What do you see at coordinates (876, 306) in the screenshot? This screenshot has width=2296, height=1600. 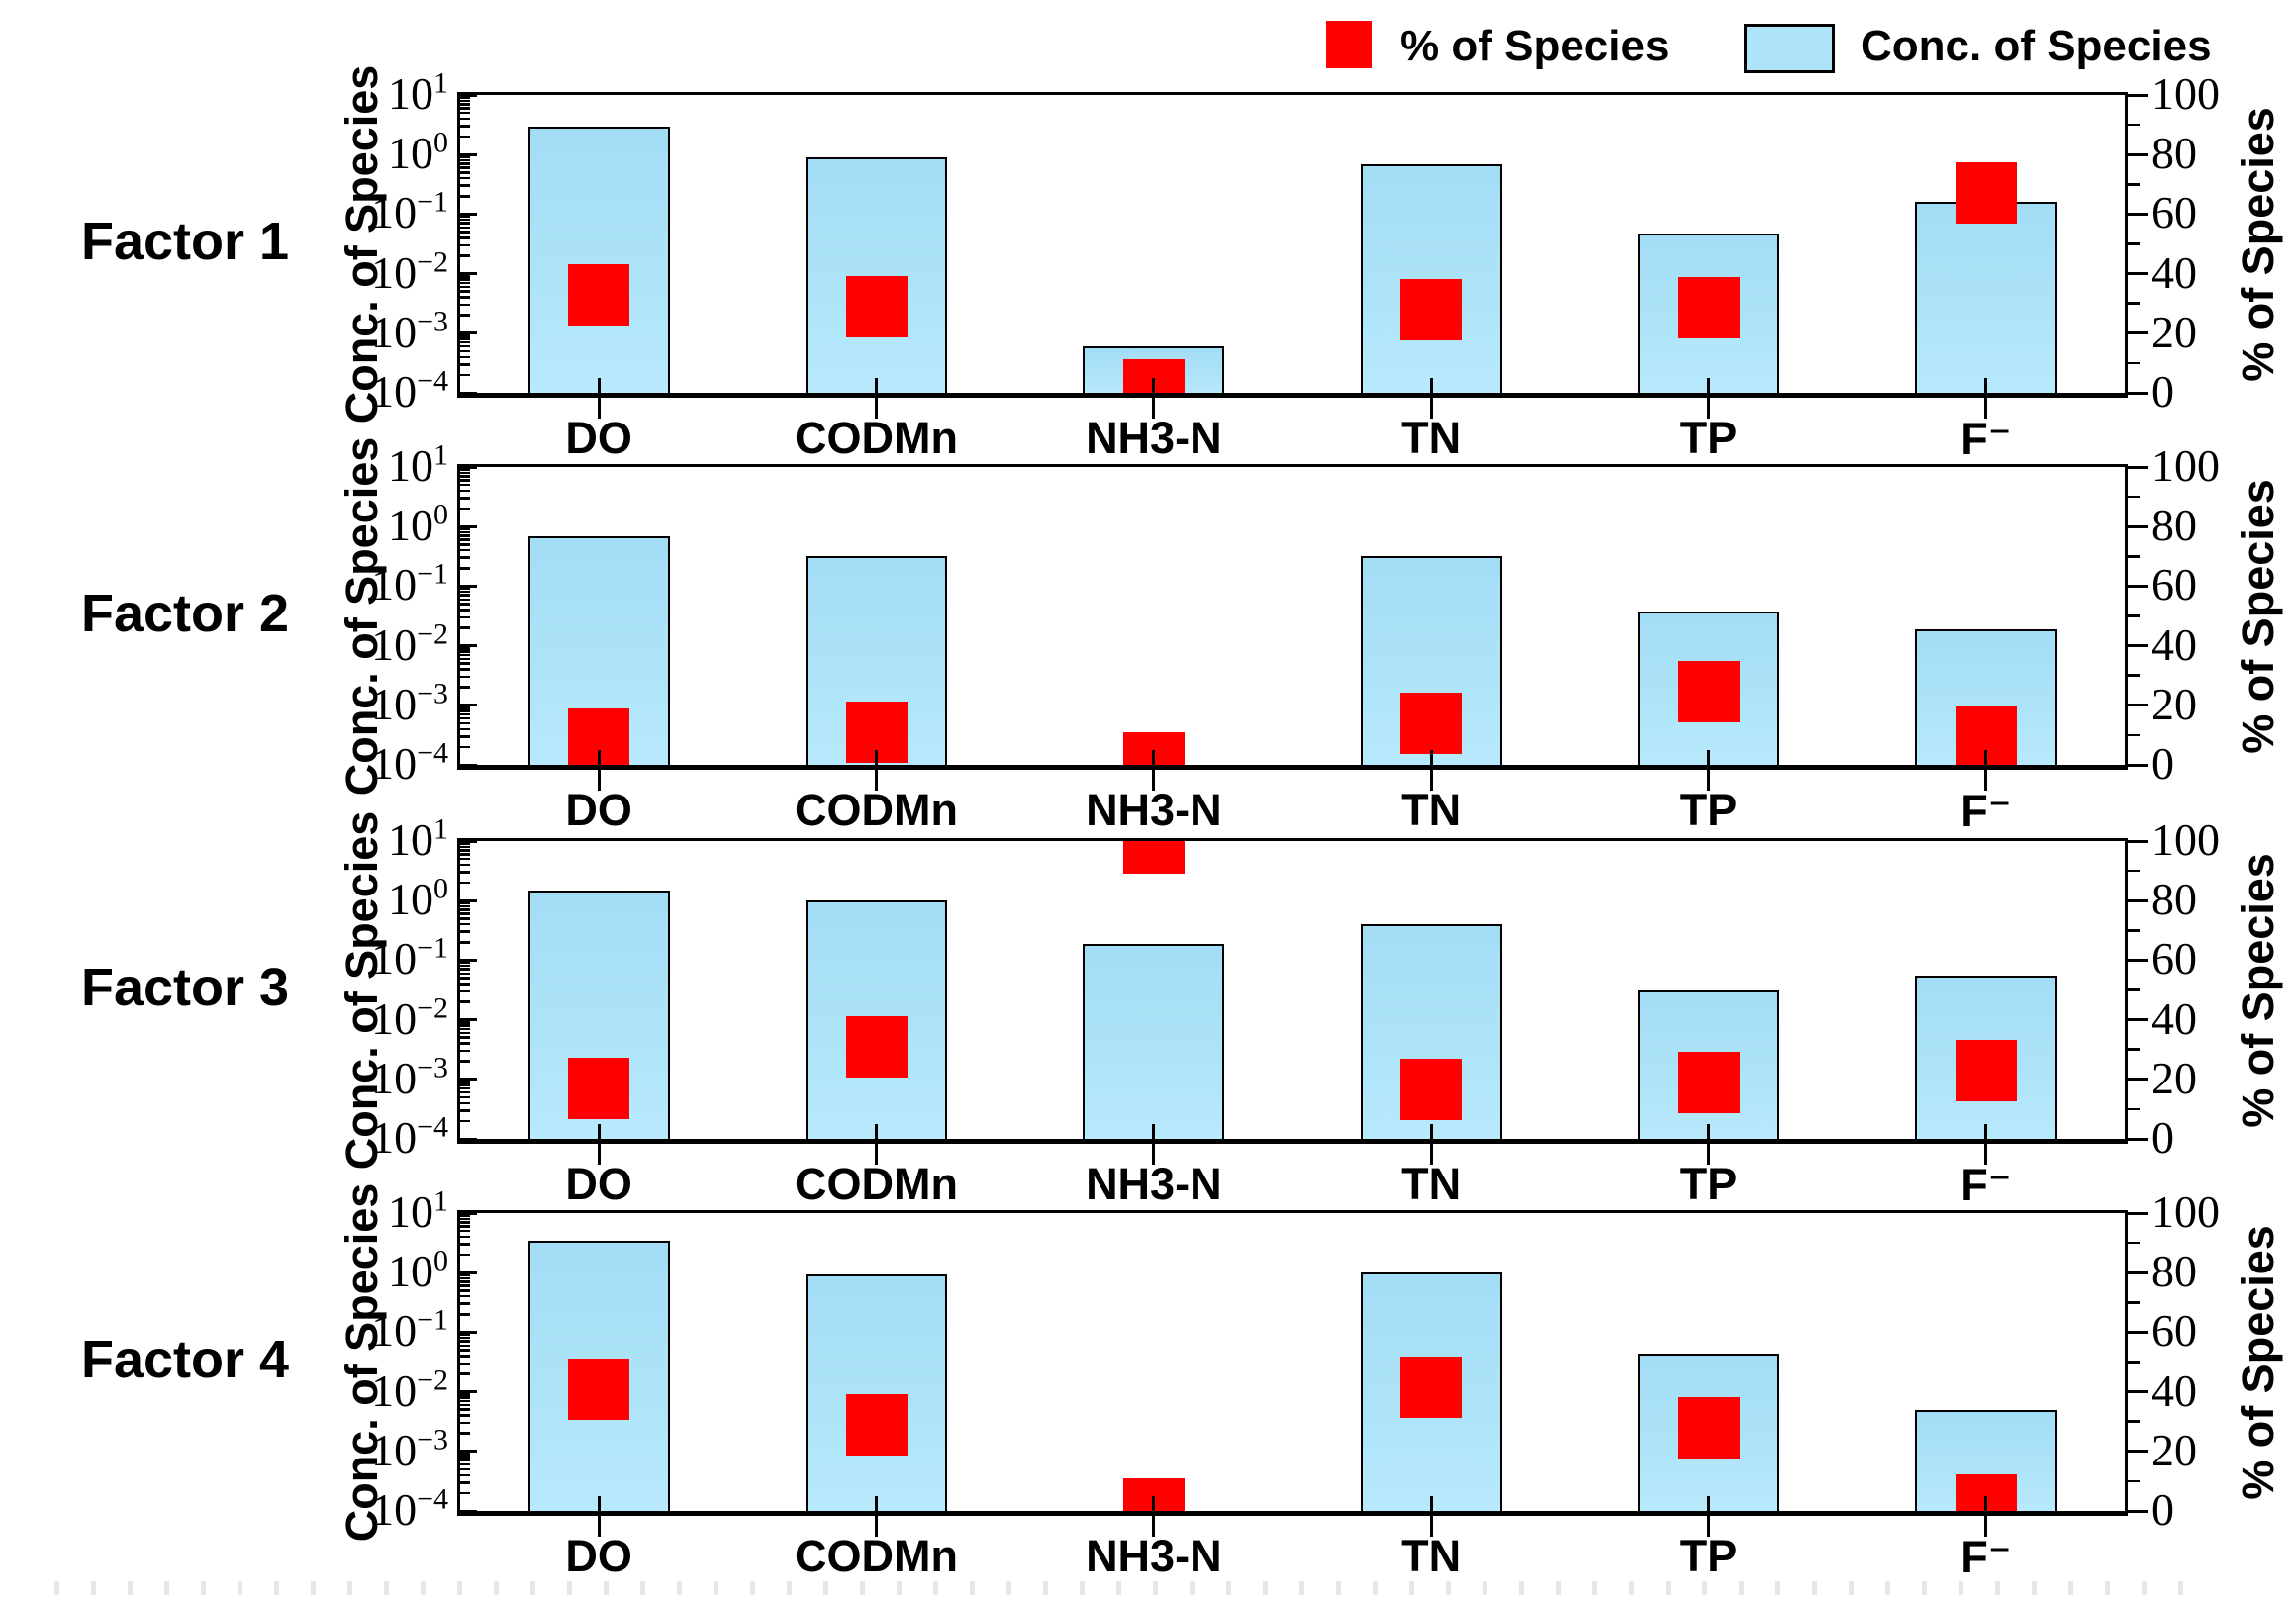 I see `pct-marker-CODMn` at bounding box center [876, 306].